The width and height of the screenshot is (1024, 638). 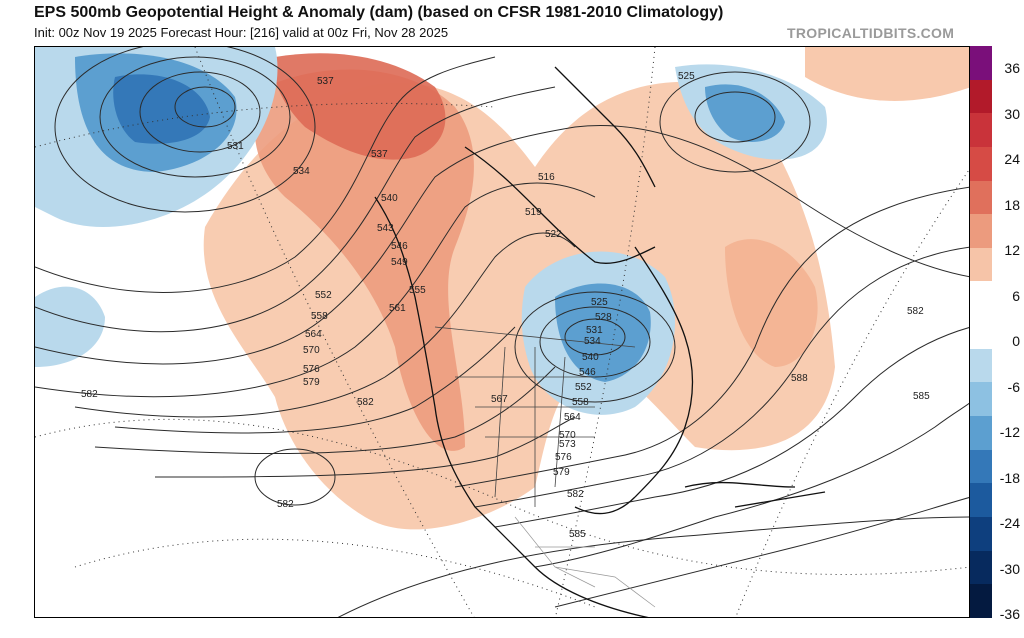 I want to click on colorbar-tick-label: 12, so click(x=1012, y=250).